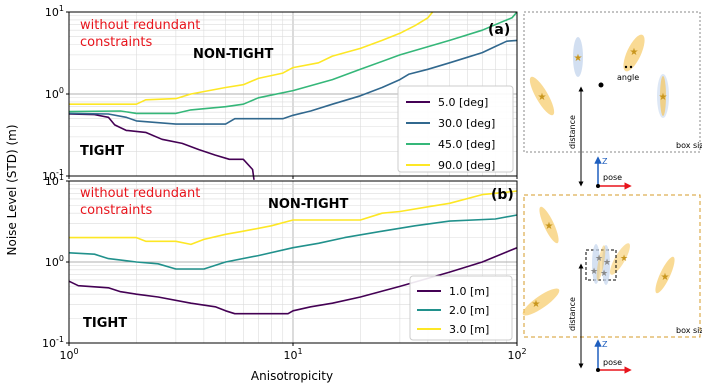 Image resolution: width=702 pixels, height=384 pixels. What do you see at coordinates (105, 323) in the screenshot?
I see `panel-b-tight-label: TIGHT` at bounding box center [105, 323].